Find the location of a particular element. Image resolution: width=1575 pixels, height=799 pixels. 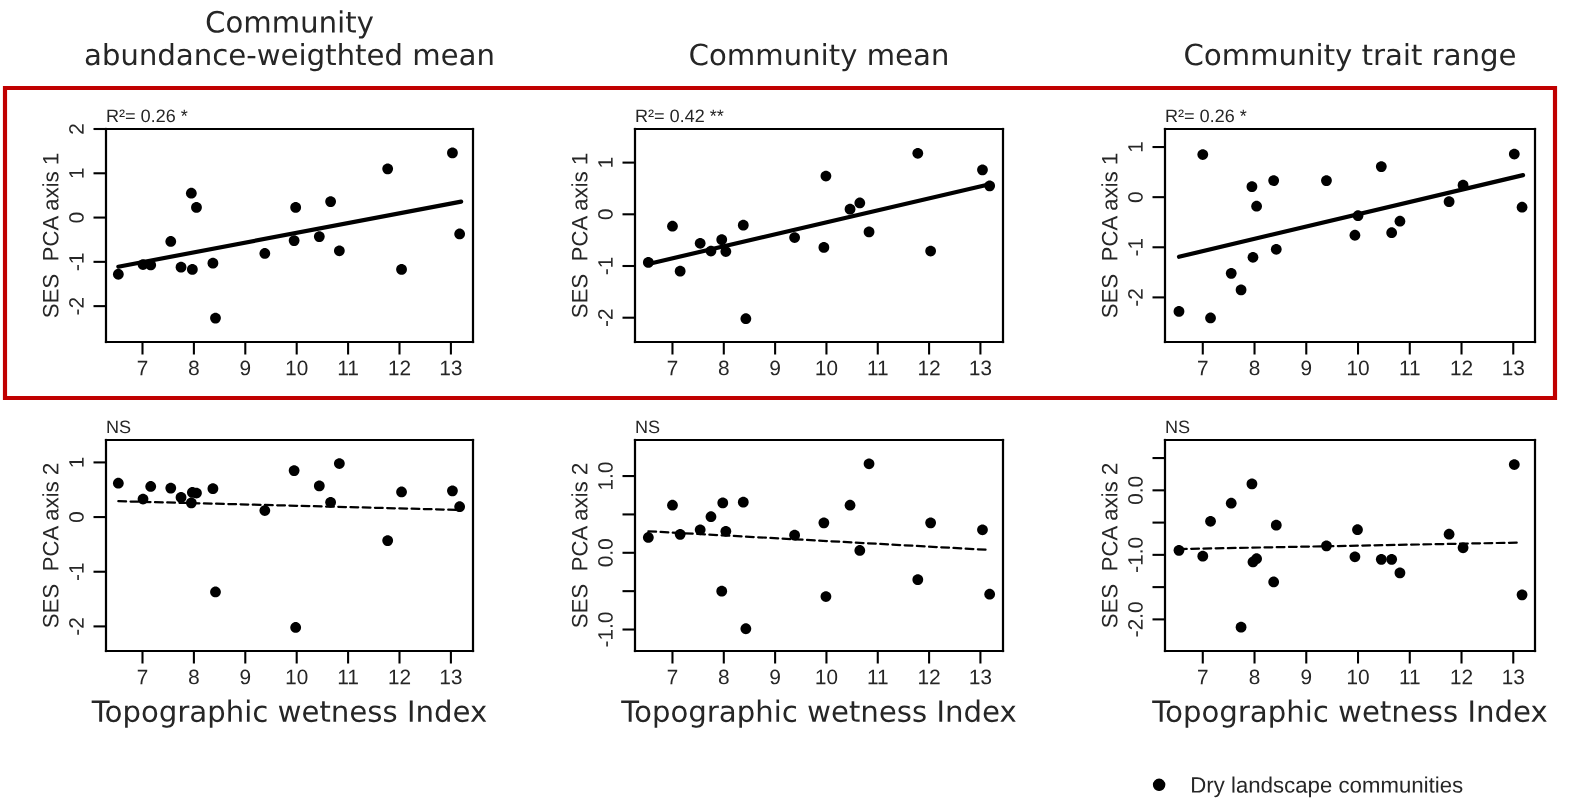

text: NS is located at coordinates (1178, 427).